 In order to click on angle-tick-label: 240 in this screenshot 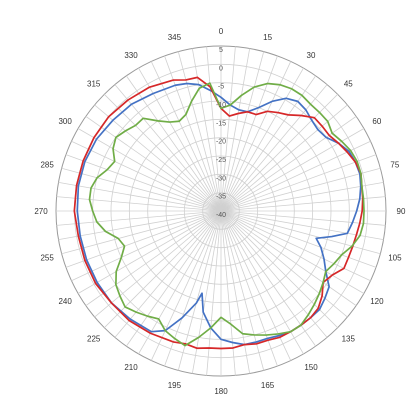, I will do `click(65, 301)`.